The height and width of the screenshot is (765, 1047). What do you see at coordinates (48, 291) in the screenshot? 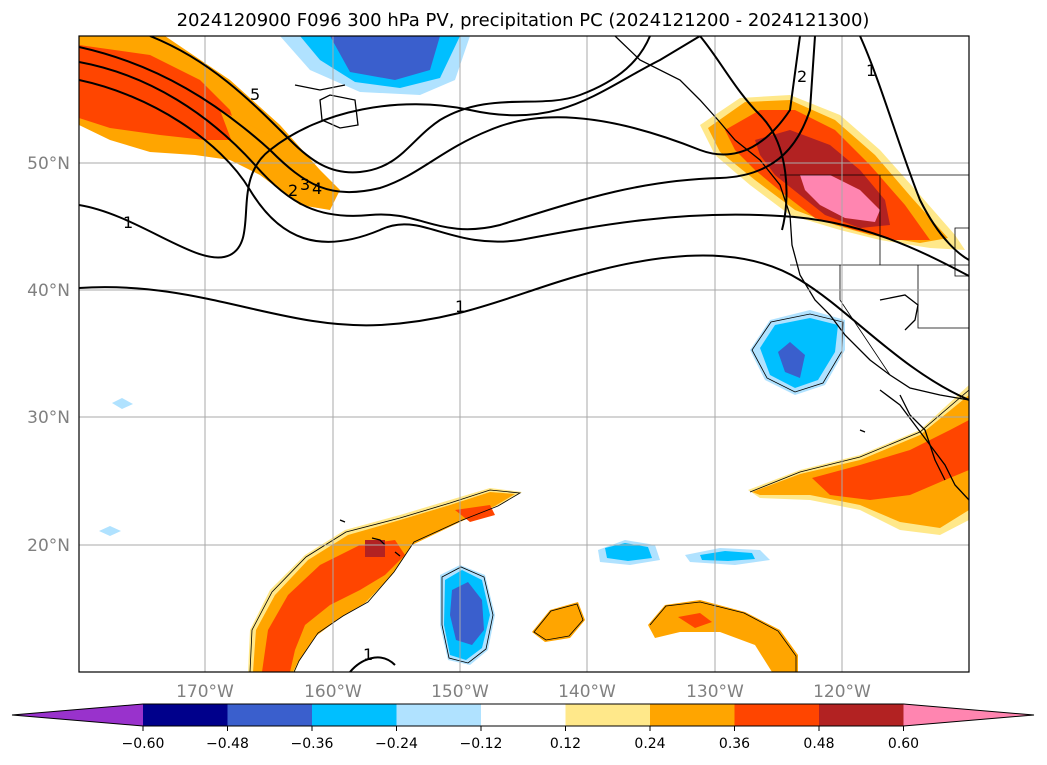
I see `lat-tick-label: 40°N` at bounding box center [48, 291].